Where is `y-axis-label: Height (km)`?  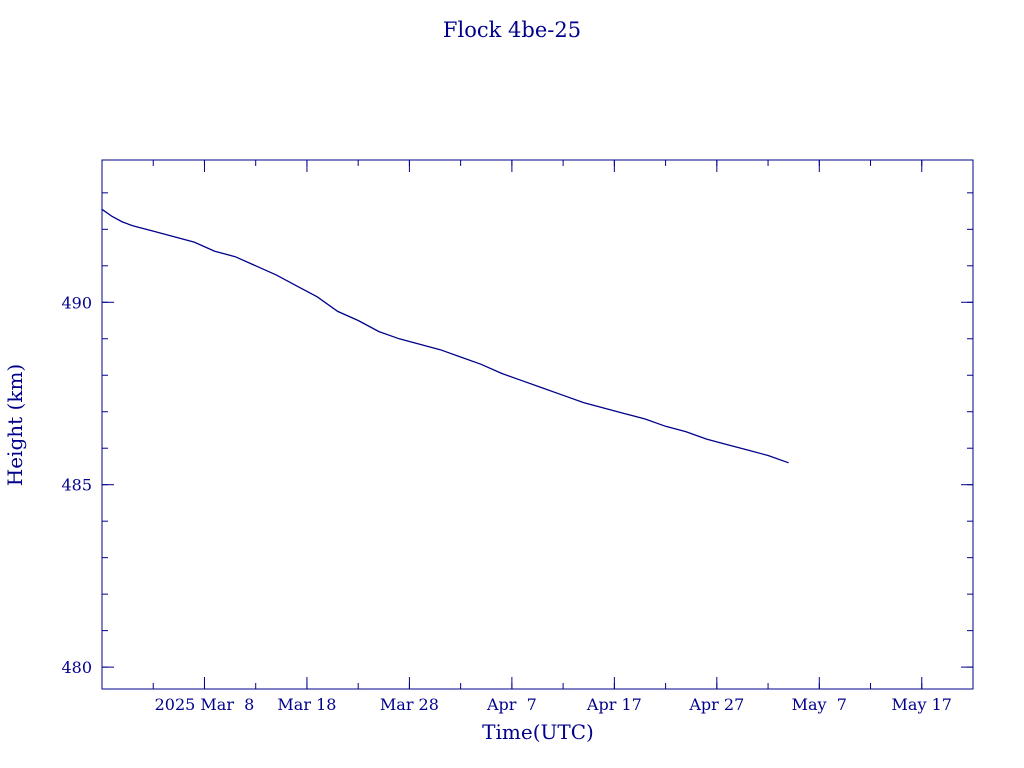
y-axis-label: Height (km) is located at coordinates (15, 425).